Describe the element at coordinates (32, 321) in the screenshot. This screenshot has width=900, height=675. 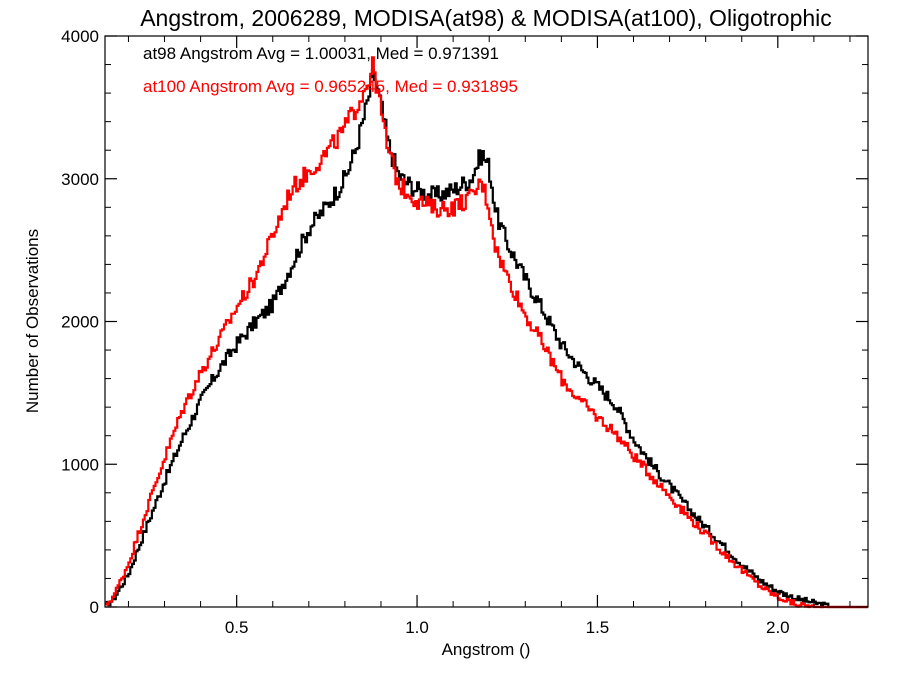
I see `y-axis-label: Number of Observations` at that location.